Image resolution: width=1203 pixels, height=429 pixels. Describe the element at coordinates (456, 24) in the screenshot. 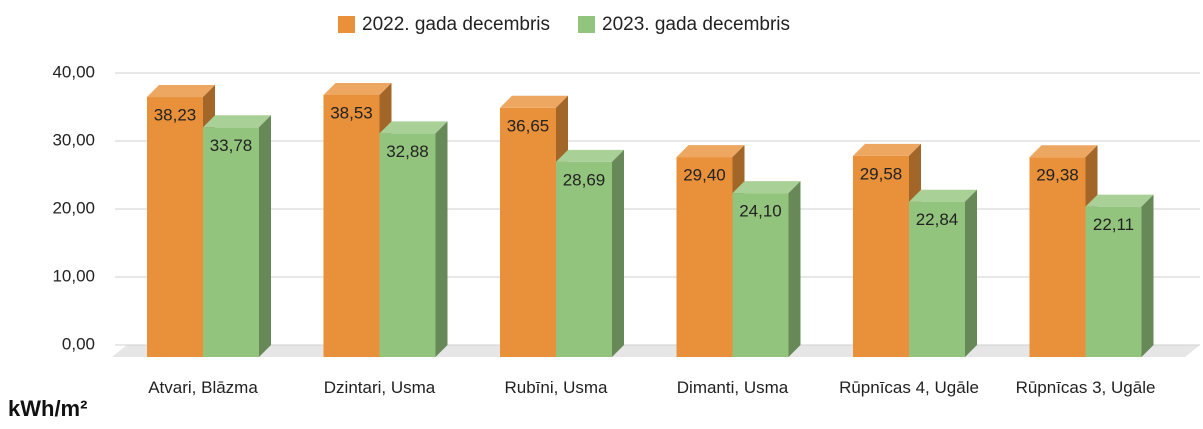

I see `legend-label: 2022. gada decembris` at that location.